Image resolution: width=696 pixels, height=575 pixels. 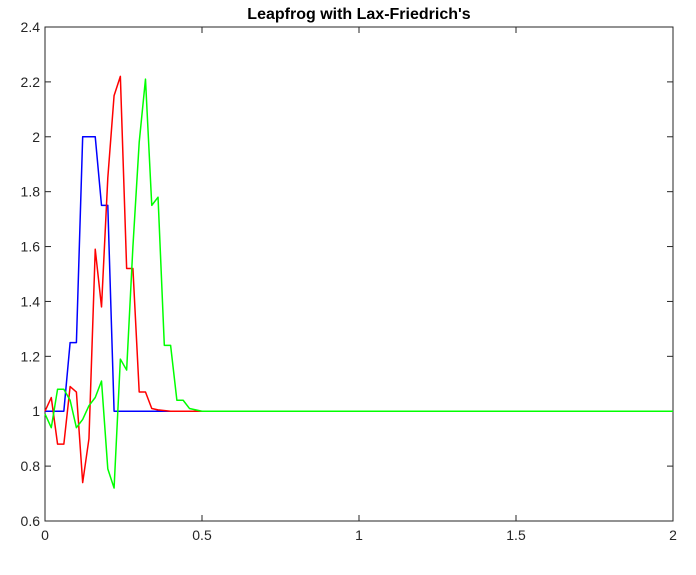 What do you see at coordinates (45, 535) in the screenshot?
I see `x-tick-label: 0` at bounding box center [45, 535].